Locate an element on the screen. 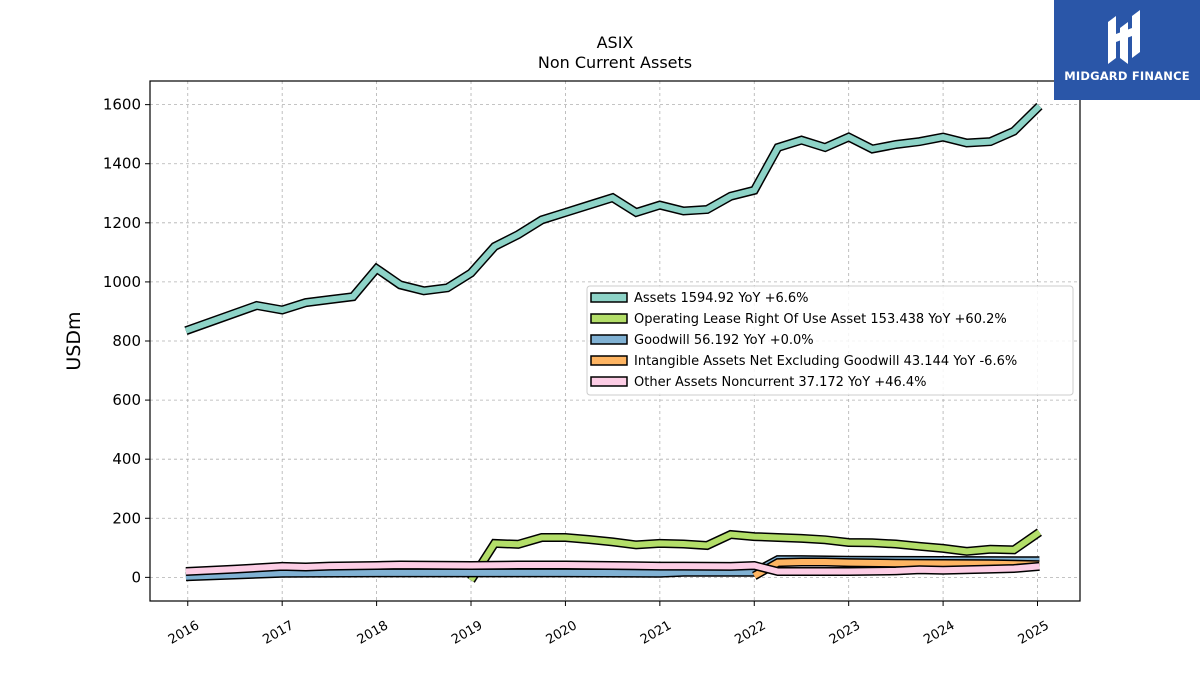 This screenshot has height=675, width=1200. legend-entry: Assets 1594.92 YoY +6.6% is located at coordinates (721, 298).